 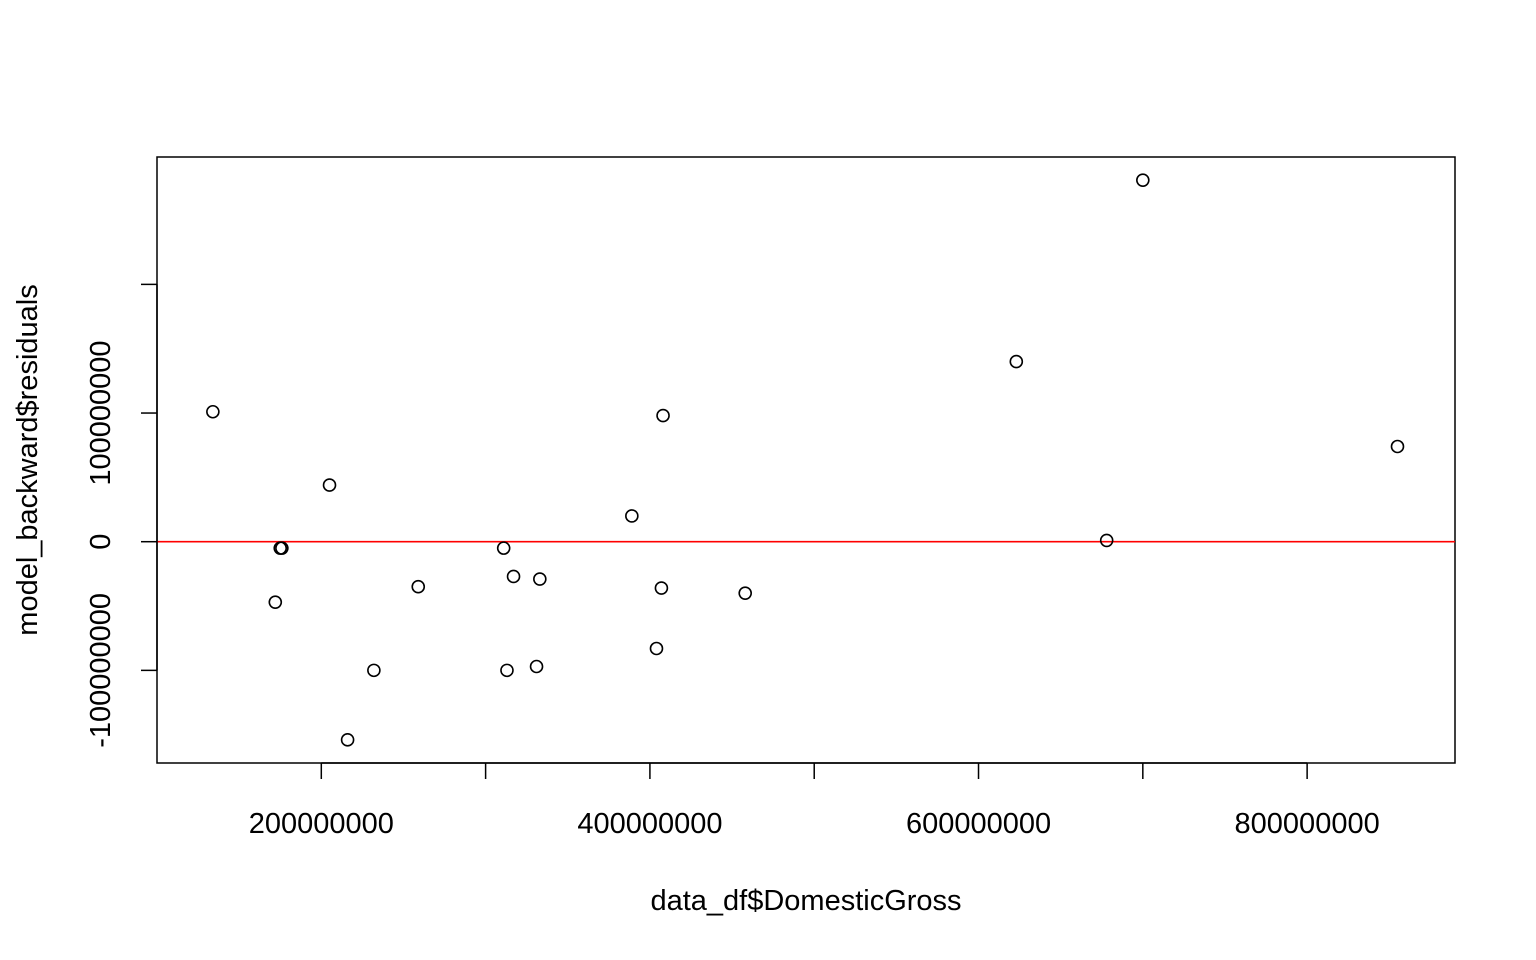 I want to click on x-tick-label: 200000000, so click(x=321, y=824).